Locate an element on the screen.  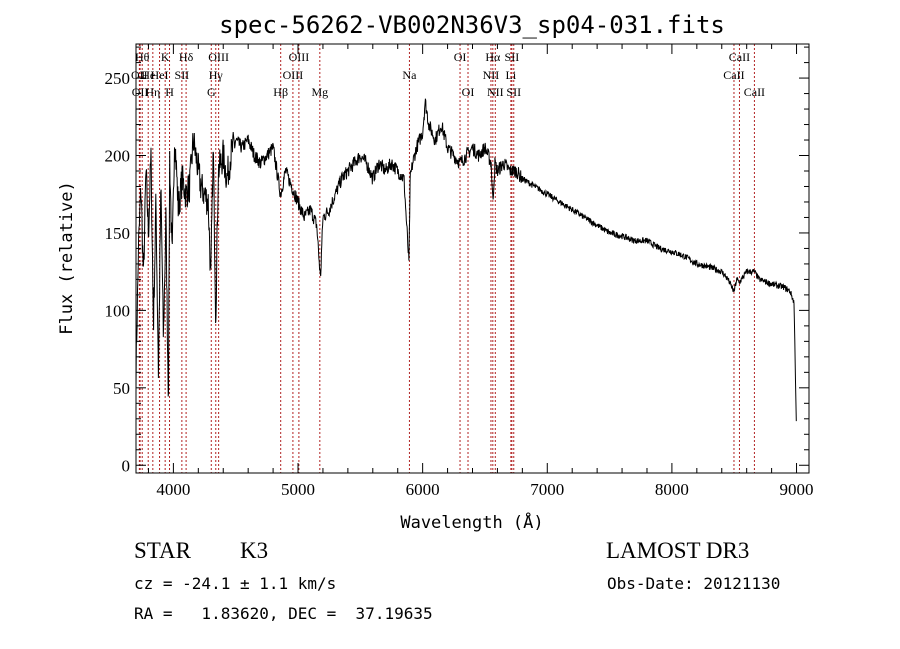
x-tick-label-5000: 5000 is located at coordinates (298, 489).